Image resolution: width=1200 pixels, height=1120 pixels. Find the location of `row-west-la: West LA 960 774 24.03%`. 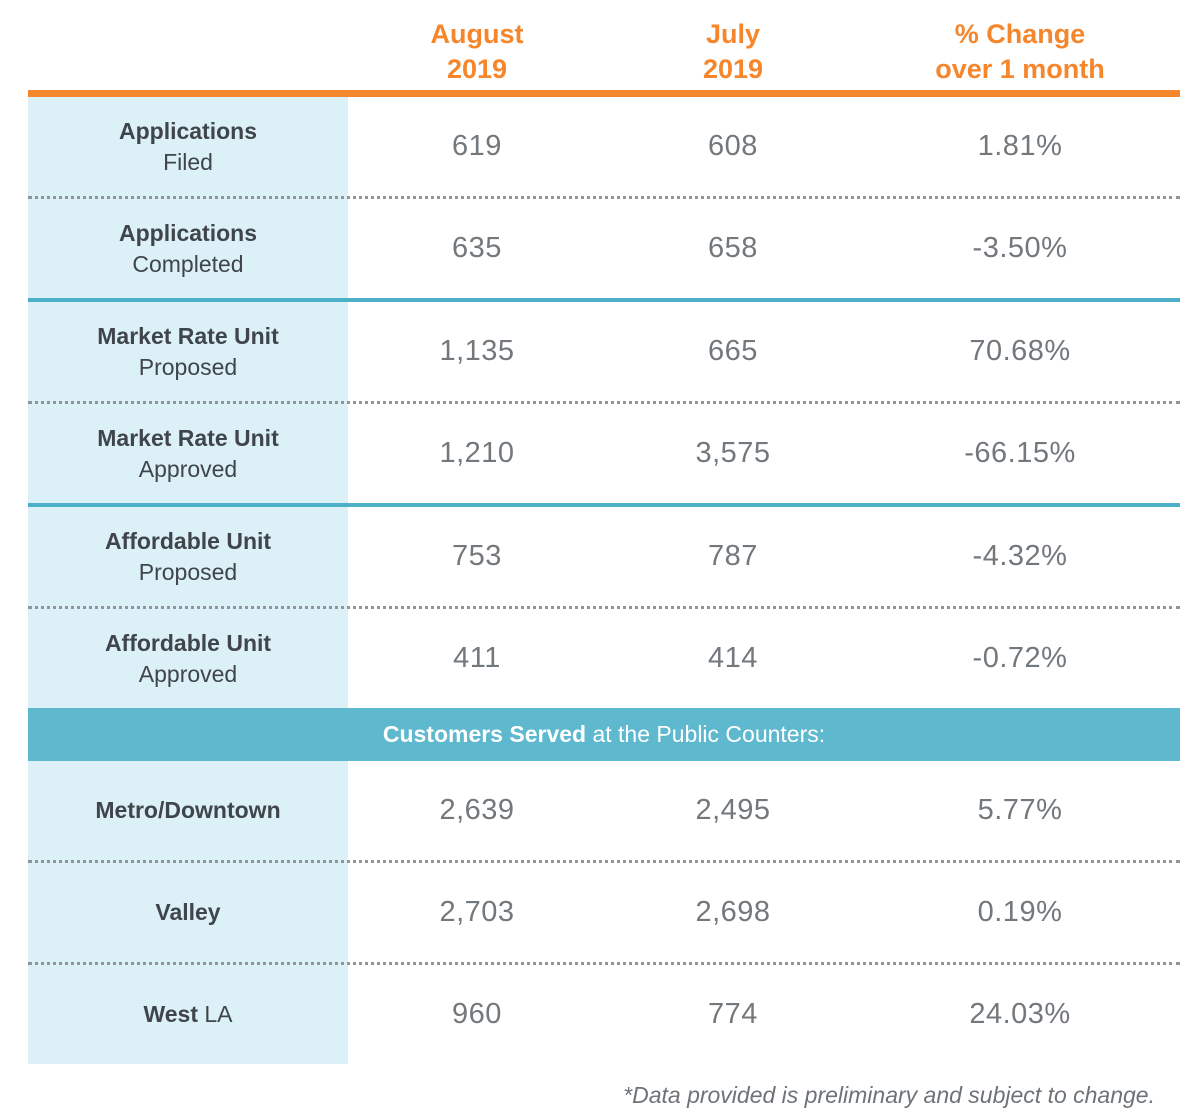

row-west-la: West LA 960 774 24.03% is located at coordinates (604, 1014).